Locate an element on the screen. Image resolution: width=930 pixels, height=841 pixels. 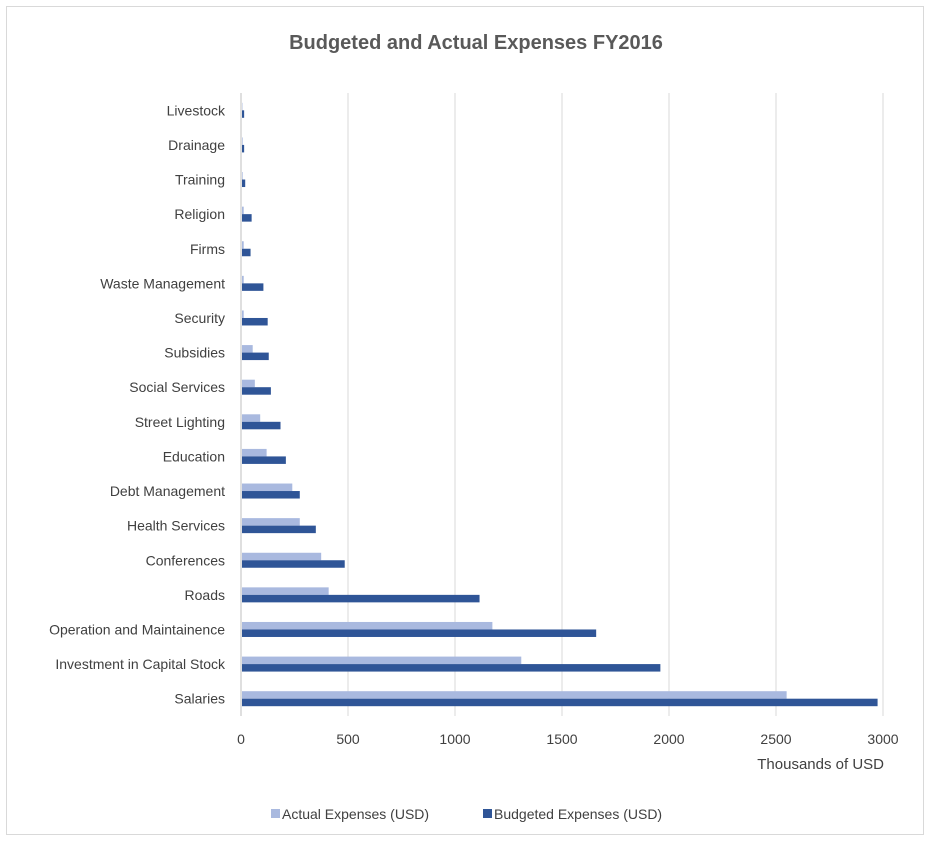
x-axis-title: Thousands of USD is located at coordinates (820, 764).